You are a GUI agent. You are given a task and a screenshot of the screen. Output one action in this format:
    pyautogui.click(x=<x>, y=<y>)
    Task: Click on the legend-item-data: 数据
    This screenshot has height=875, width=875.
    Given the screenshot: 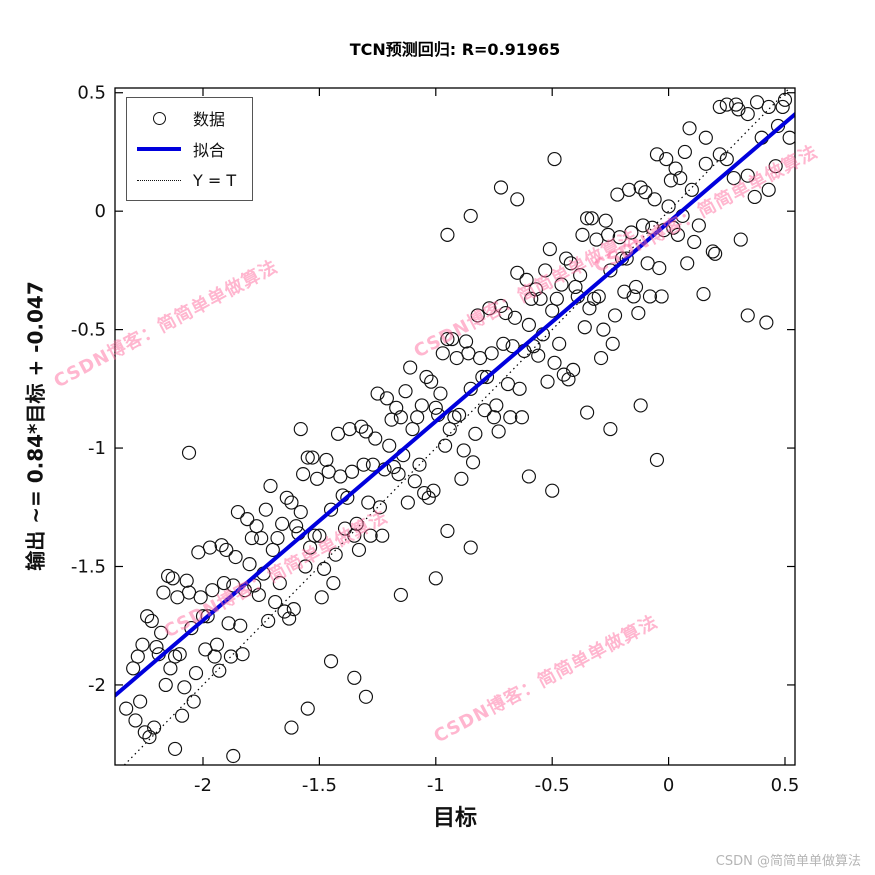 What is the action you would take?
    pyautogui.click(x=186, y=118)
    